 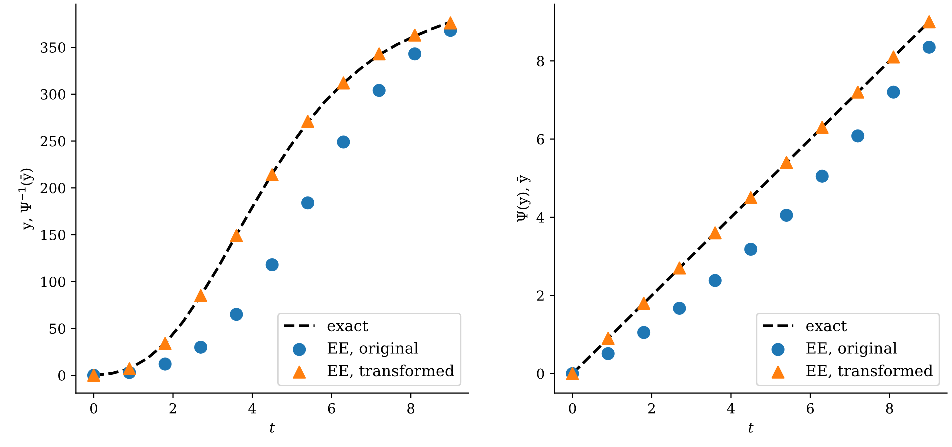 What do you see at coordinates (540, 61) in the screenshot?
I see `y-tick-label: 8` at bounding box center [540, 61].